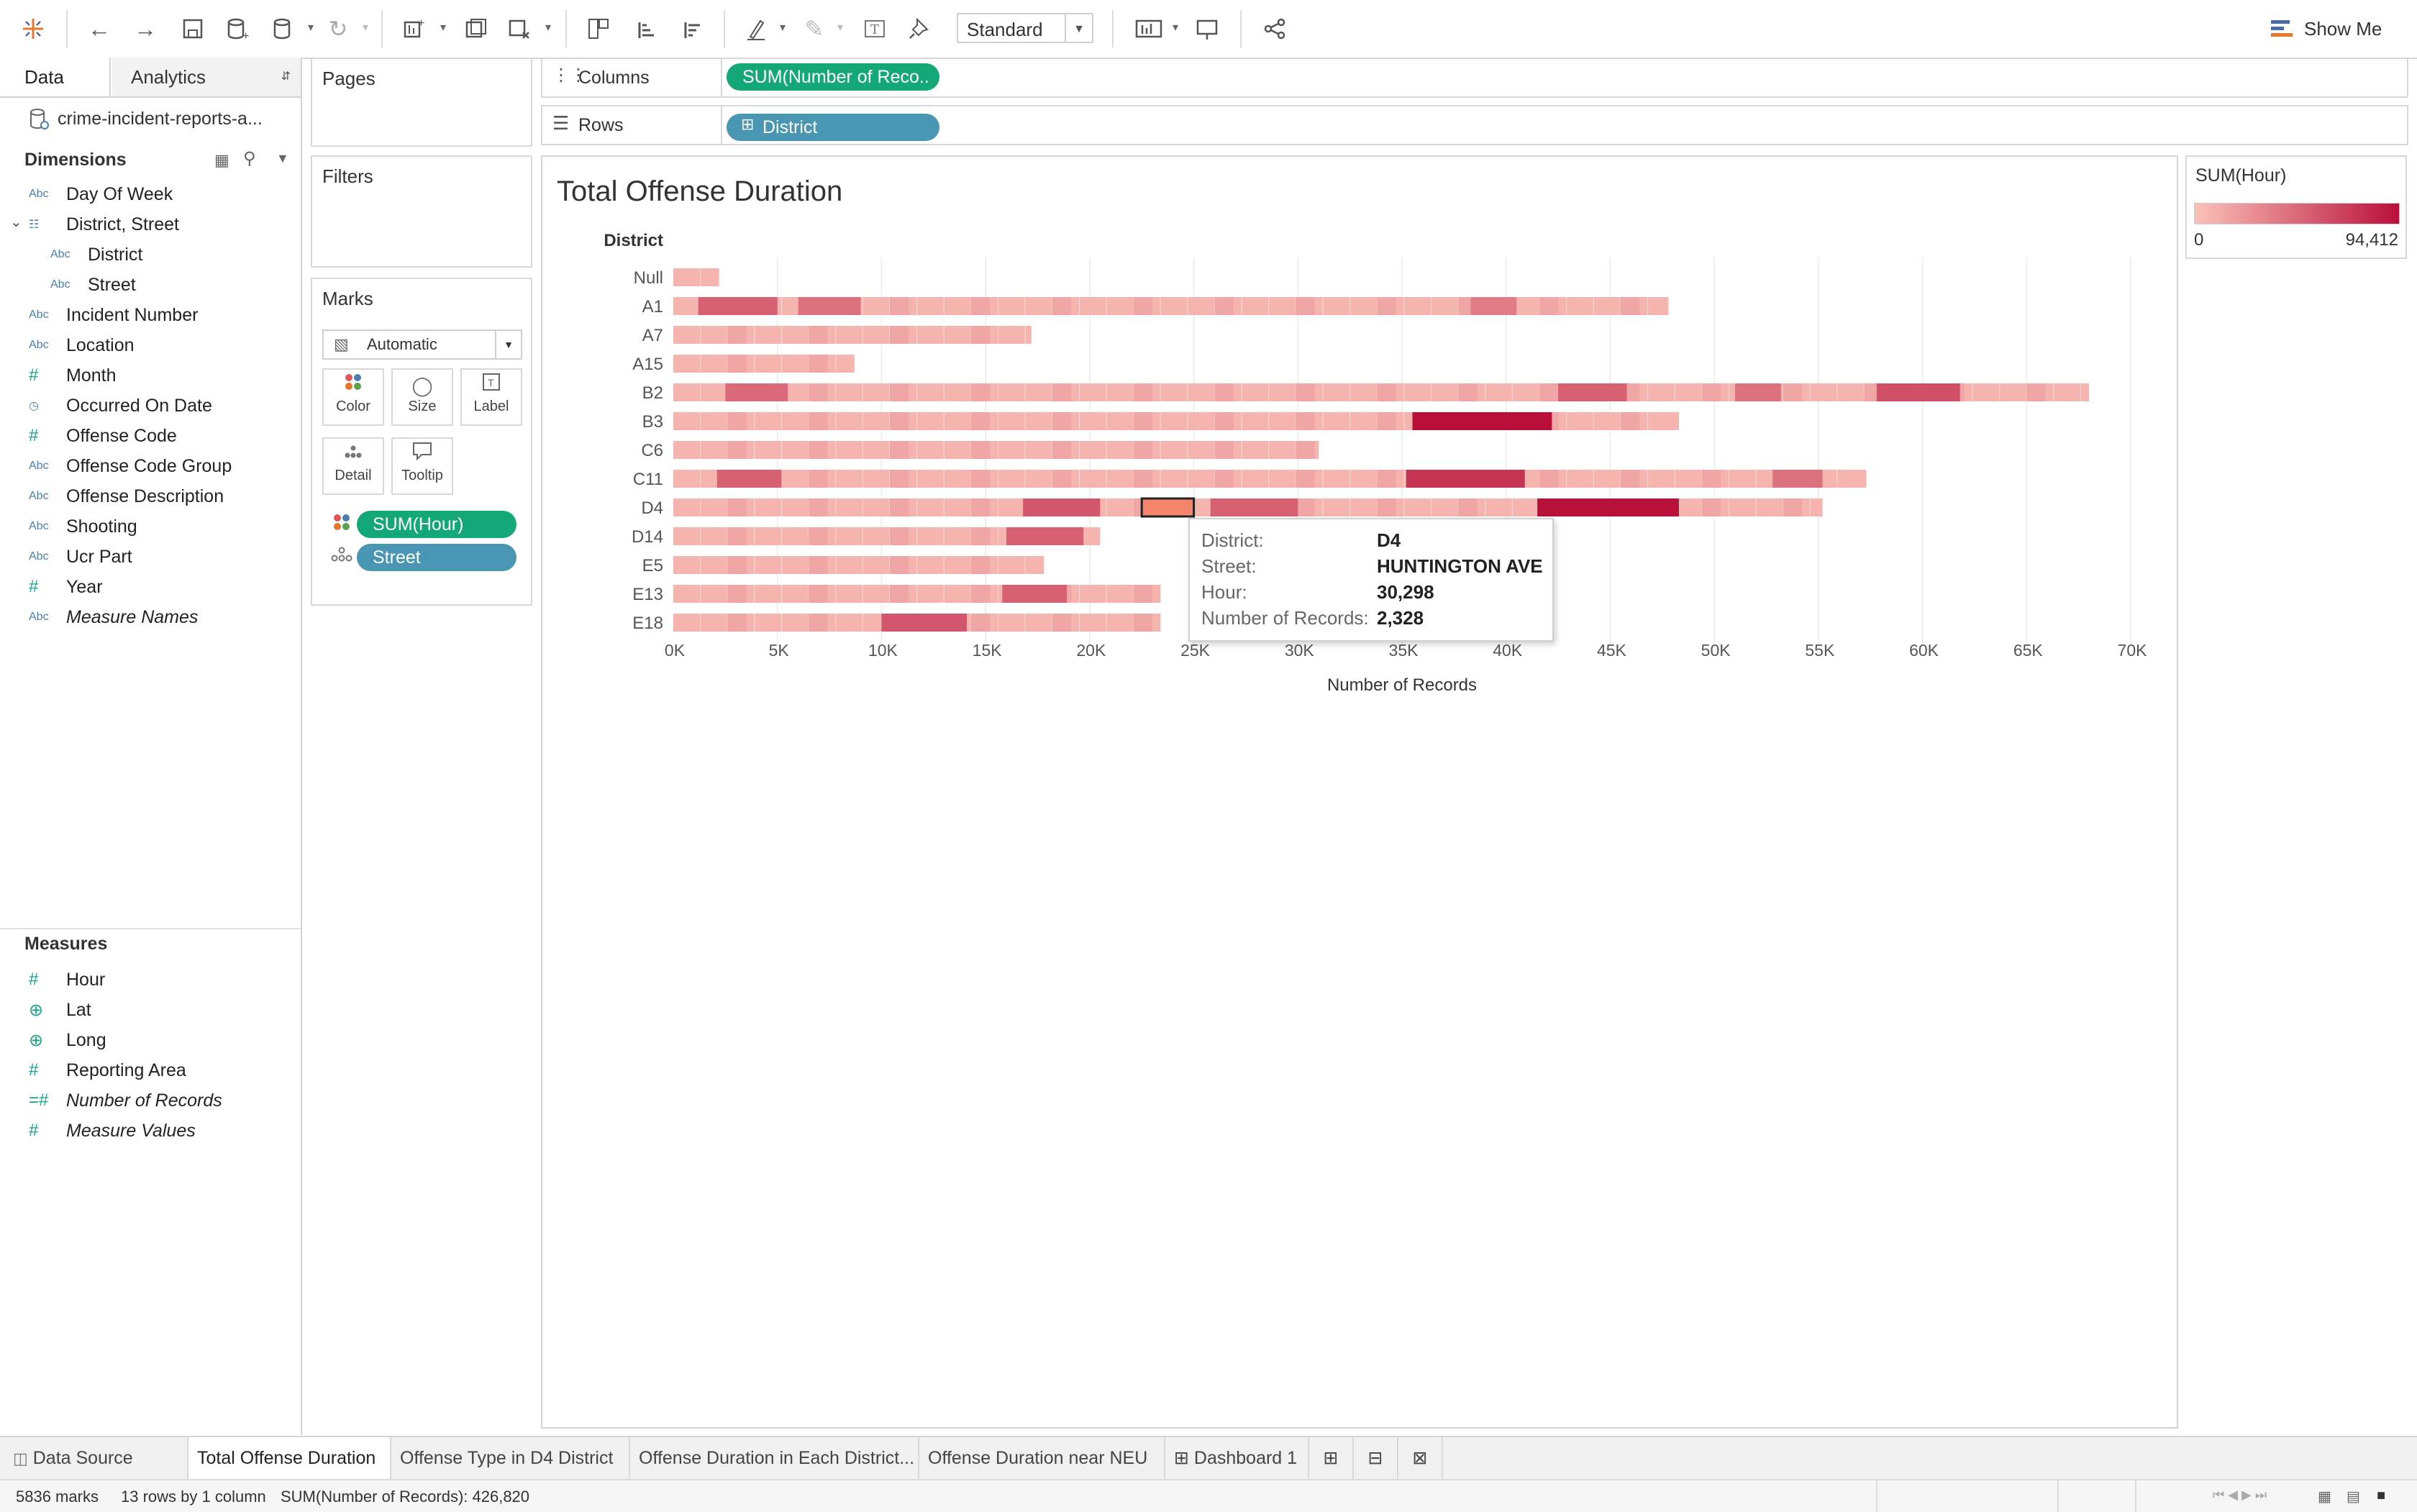 This screenshot has width=2417, height=1512. I want to click on highlight-icon, so click(757, 29).